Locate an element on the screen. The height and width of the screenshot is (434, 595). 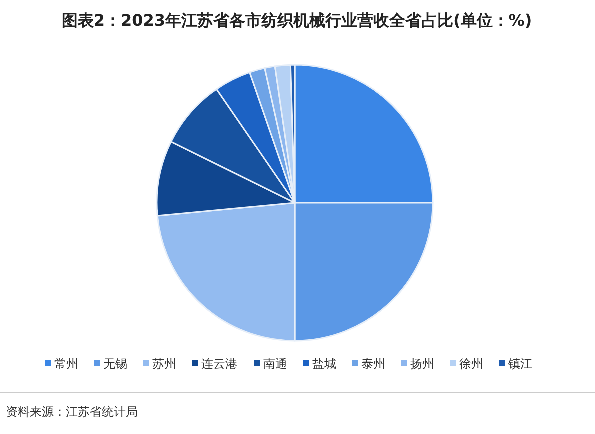
legend-label: 扬州 is located at coordinates (422, 364).